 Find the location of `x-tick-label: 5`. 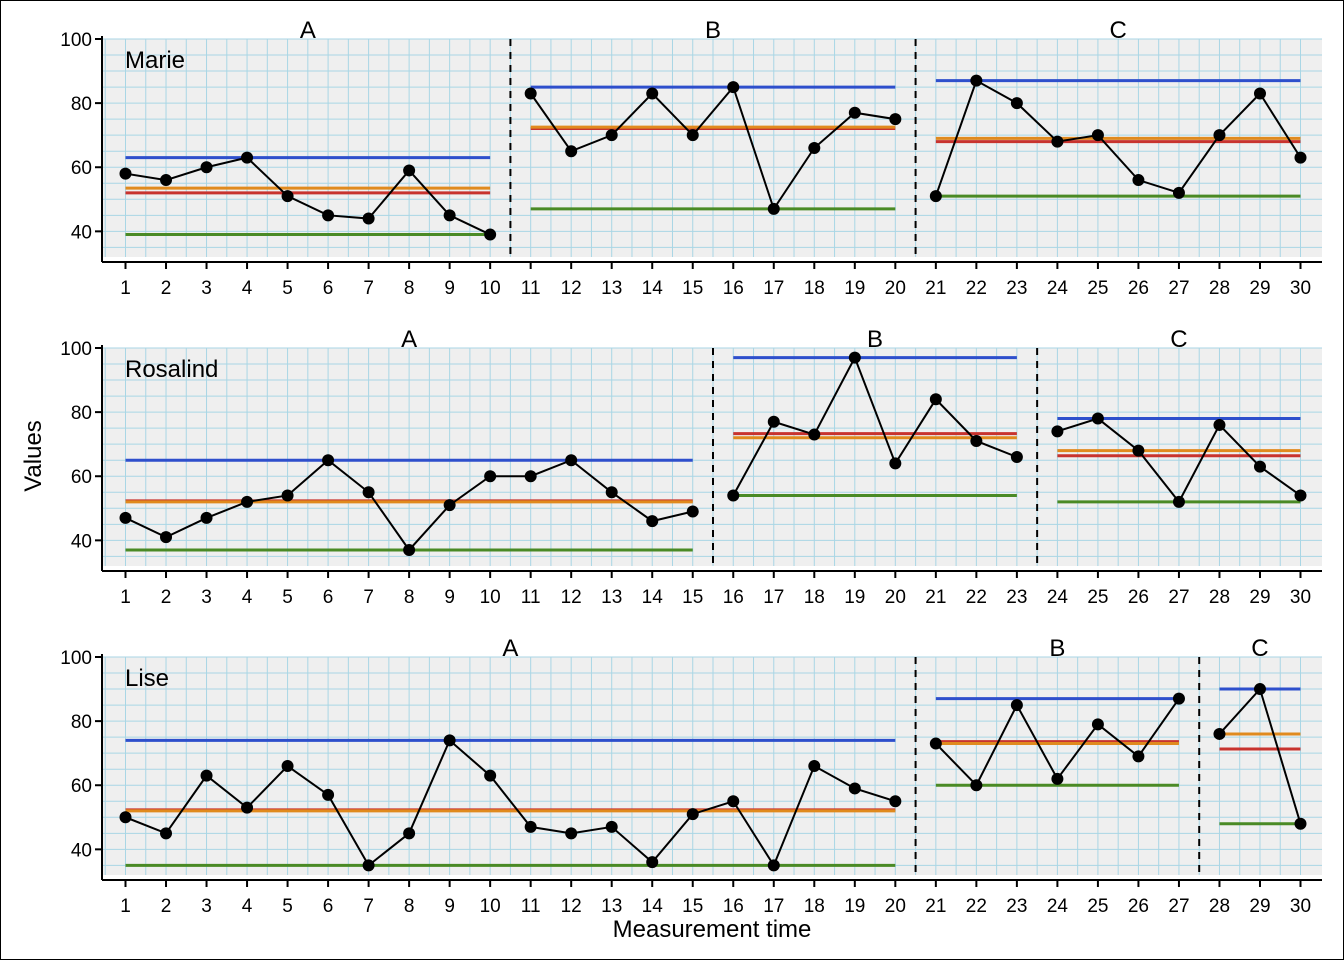

x-tick-label: 5 is located at coordinates (287, 597).